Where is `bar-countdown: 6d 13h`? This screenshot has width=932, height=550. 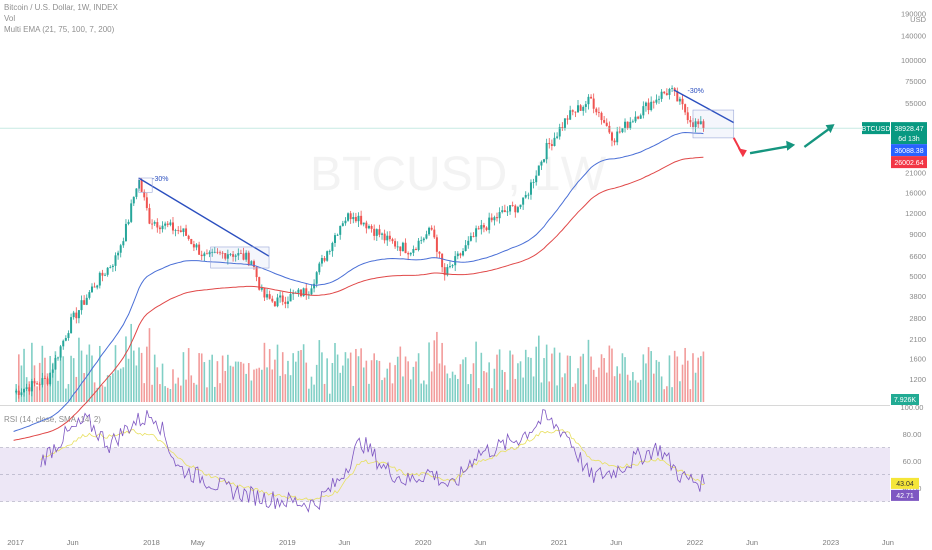
bar-countdown: 6d 13h is located at coordinates (909, 139).